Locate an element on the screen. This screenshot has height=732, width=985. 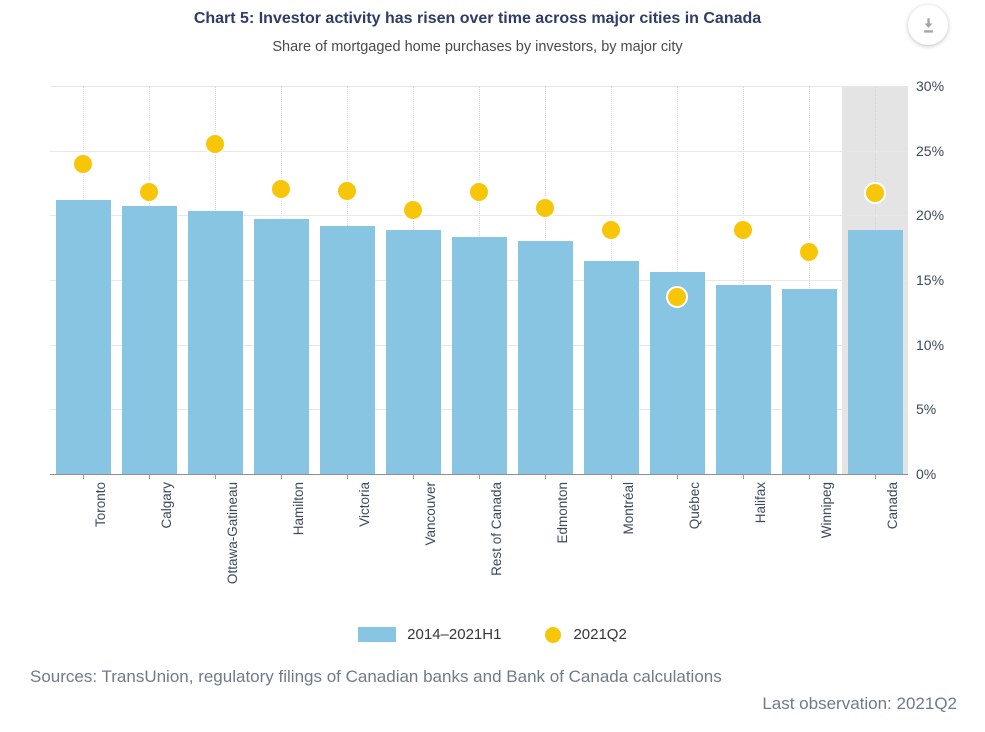
x-label-winnipeg: Winnipeg is located at coordinates (826, 510).